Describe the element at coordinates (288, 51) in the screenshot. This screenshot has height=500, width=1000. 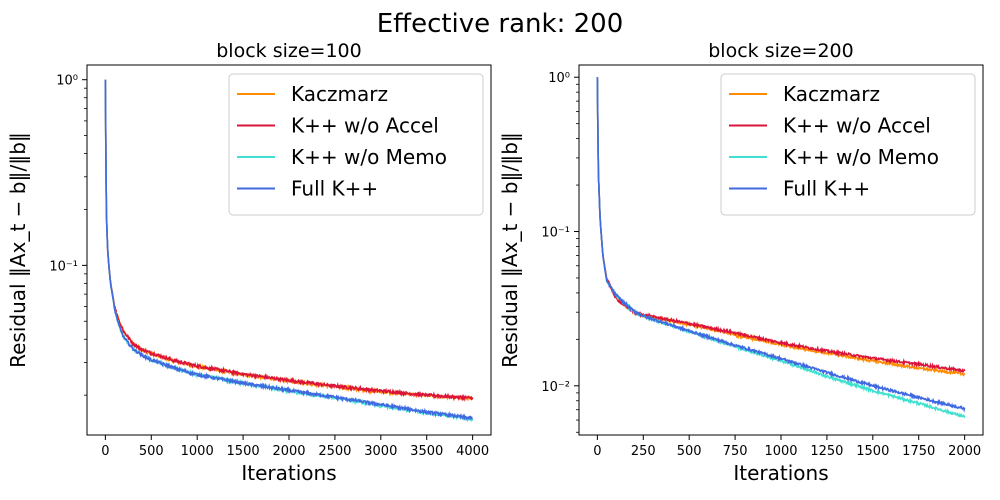
I see `subplot-title: block size=100` at that location.